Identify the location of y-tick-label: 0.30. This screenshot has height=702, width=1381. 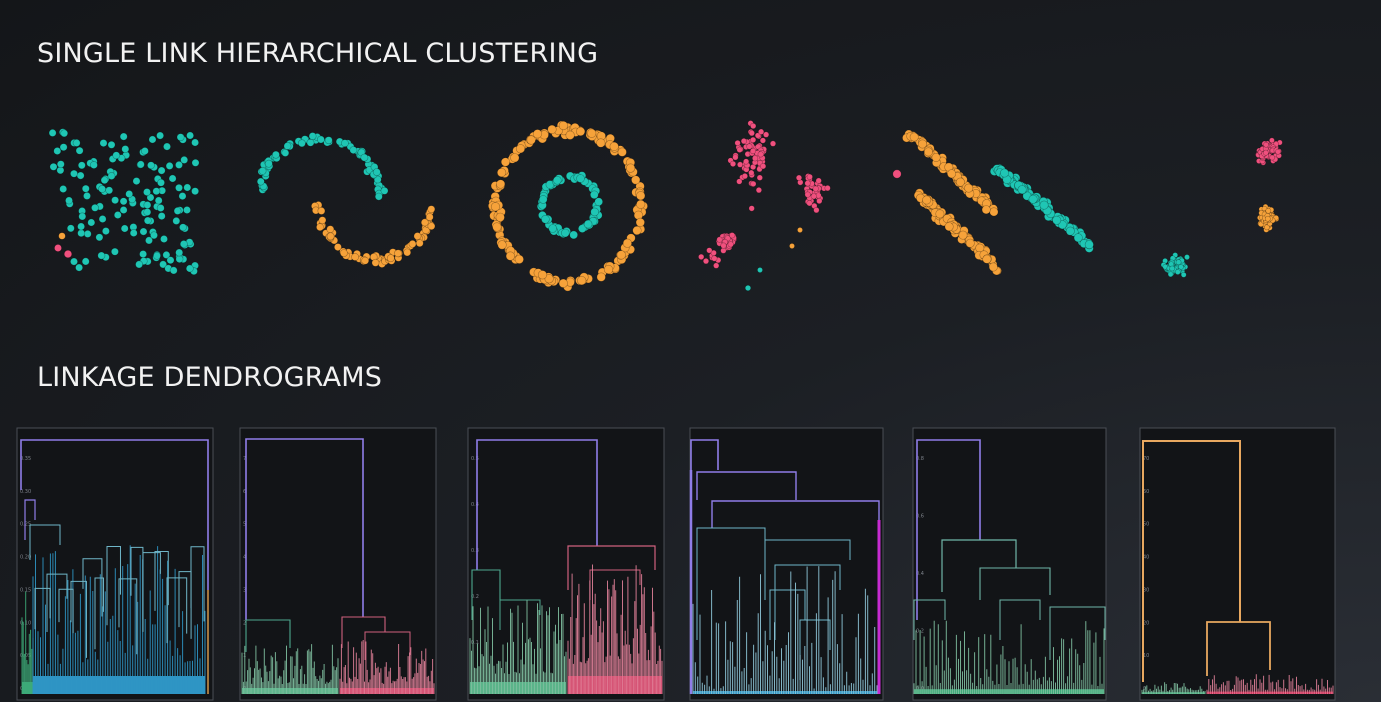
(25, 492).